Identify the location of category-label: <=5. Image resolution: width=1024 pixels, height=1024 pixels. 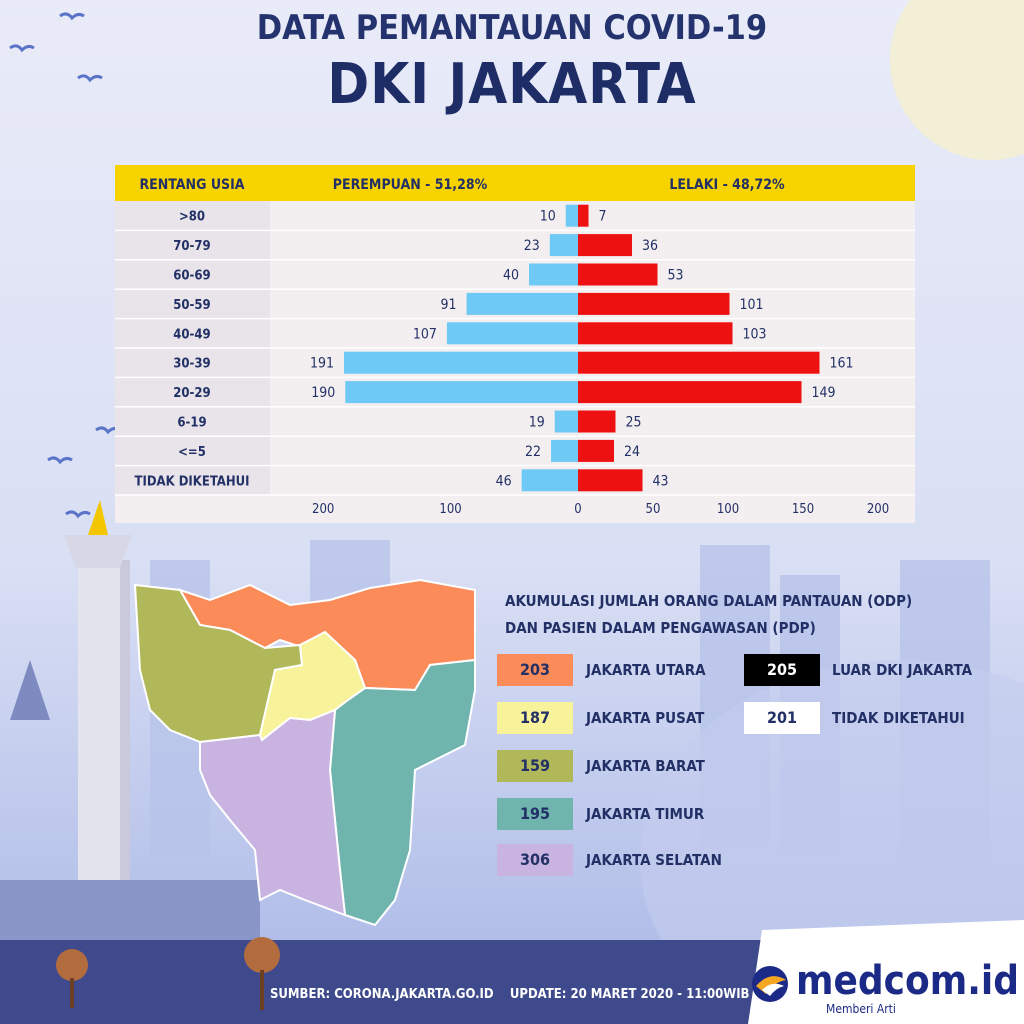
(192, 452).